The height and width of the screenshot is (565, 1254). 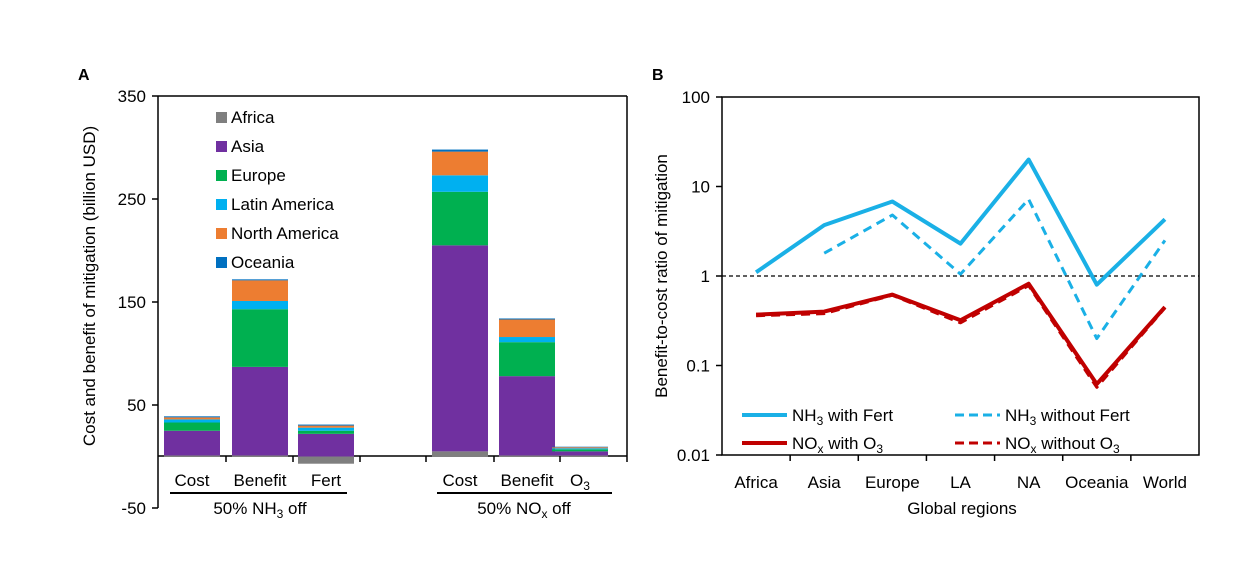 What do you see at coordinates (132, 302) in the screenshot?
I see `a-ytick-label: 150` at bounding box center [132, 302].